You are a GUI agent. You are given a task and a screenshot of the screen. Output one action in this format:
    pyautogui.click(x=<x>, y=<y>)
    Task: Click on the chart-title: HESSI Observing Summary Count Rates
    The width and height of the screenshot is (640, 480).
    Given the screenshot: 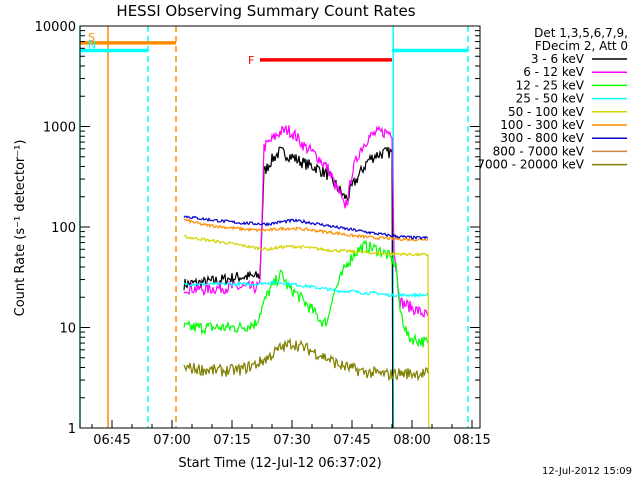 What is the action you would take?
    pyautogui.click(x=265, y=11)
    